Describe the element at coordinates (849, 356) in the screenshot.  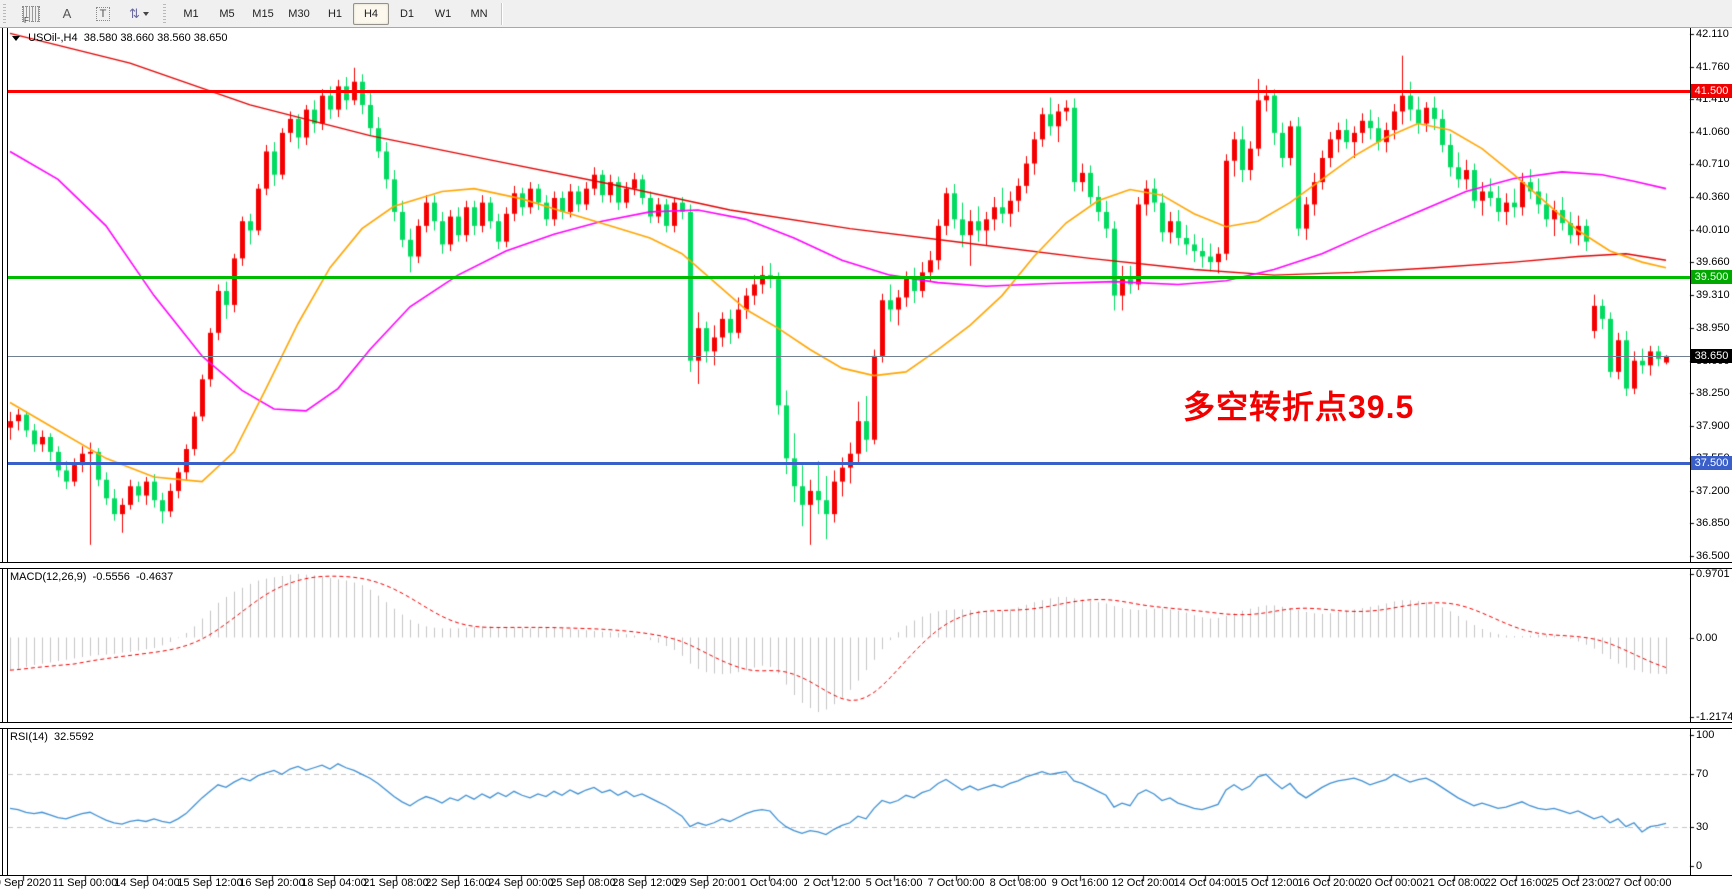
I see `current-price-line` at that location.